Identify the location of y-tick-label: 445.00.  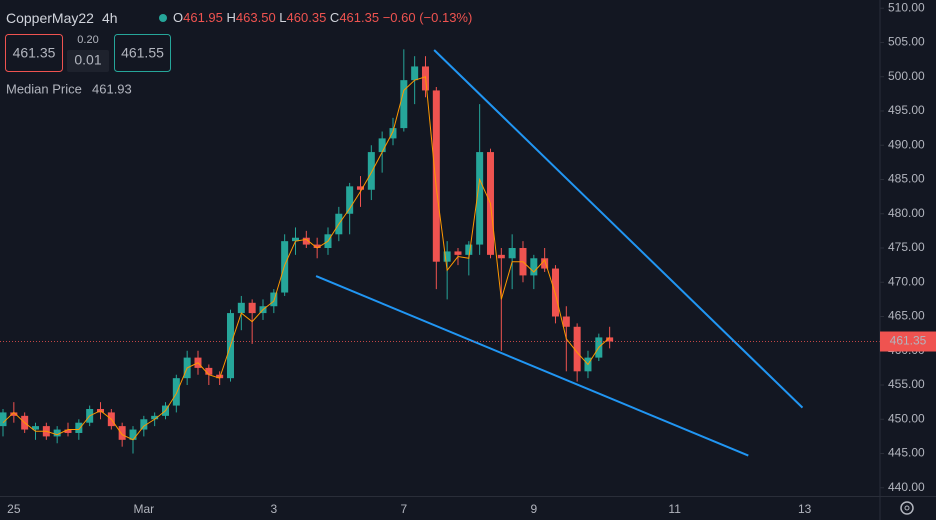
(906, 453).